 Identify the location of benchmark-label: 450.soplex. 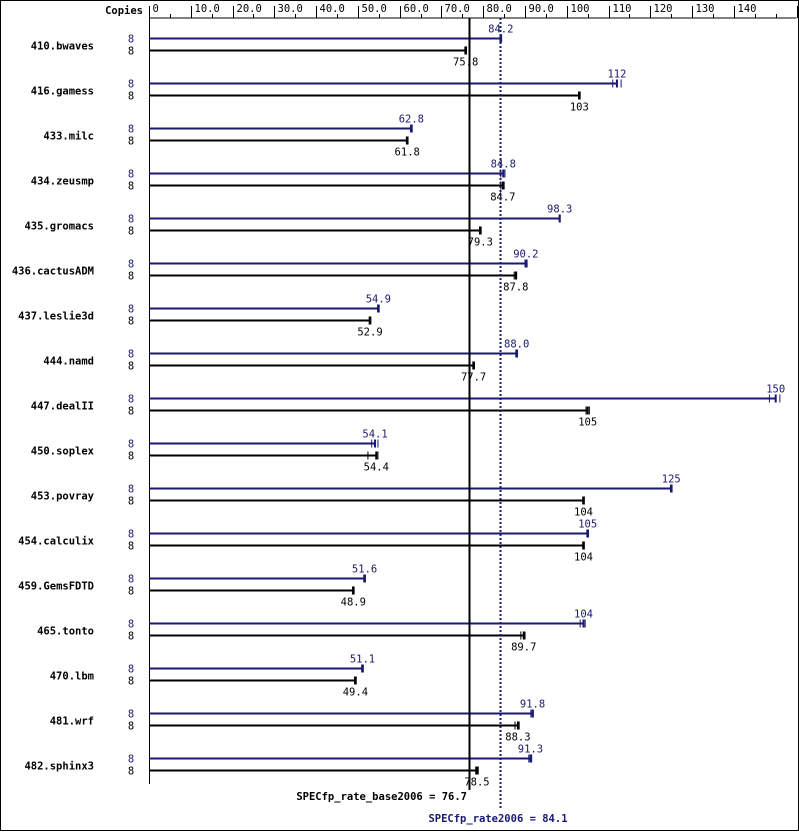
(63, 452).